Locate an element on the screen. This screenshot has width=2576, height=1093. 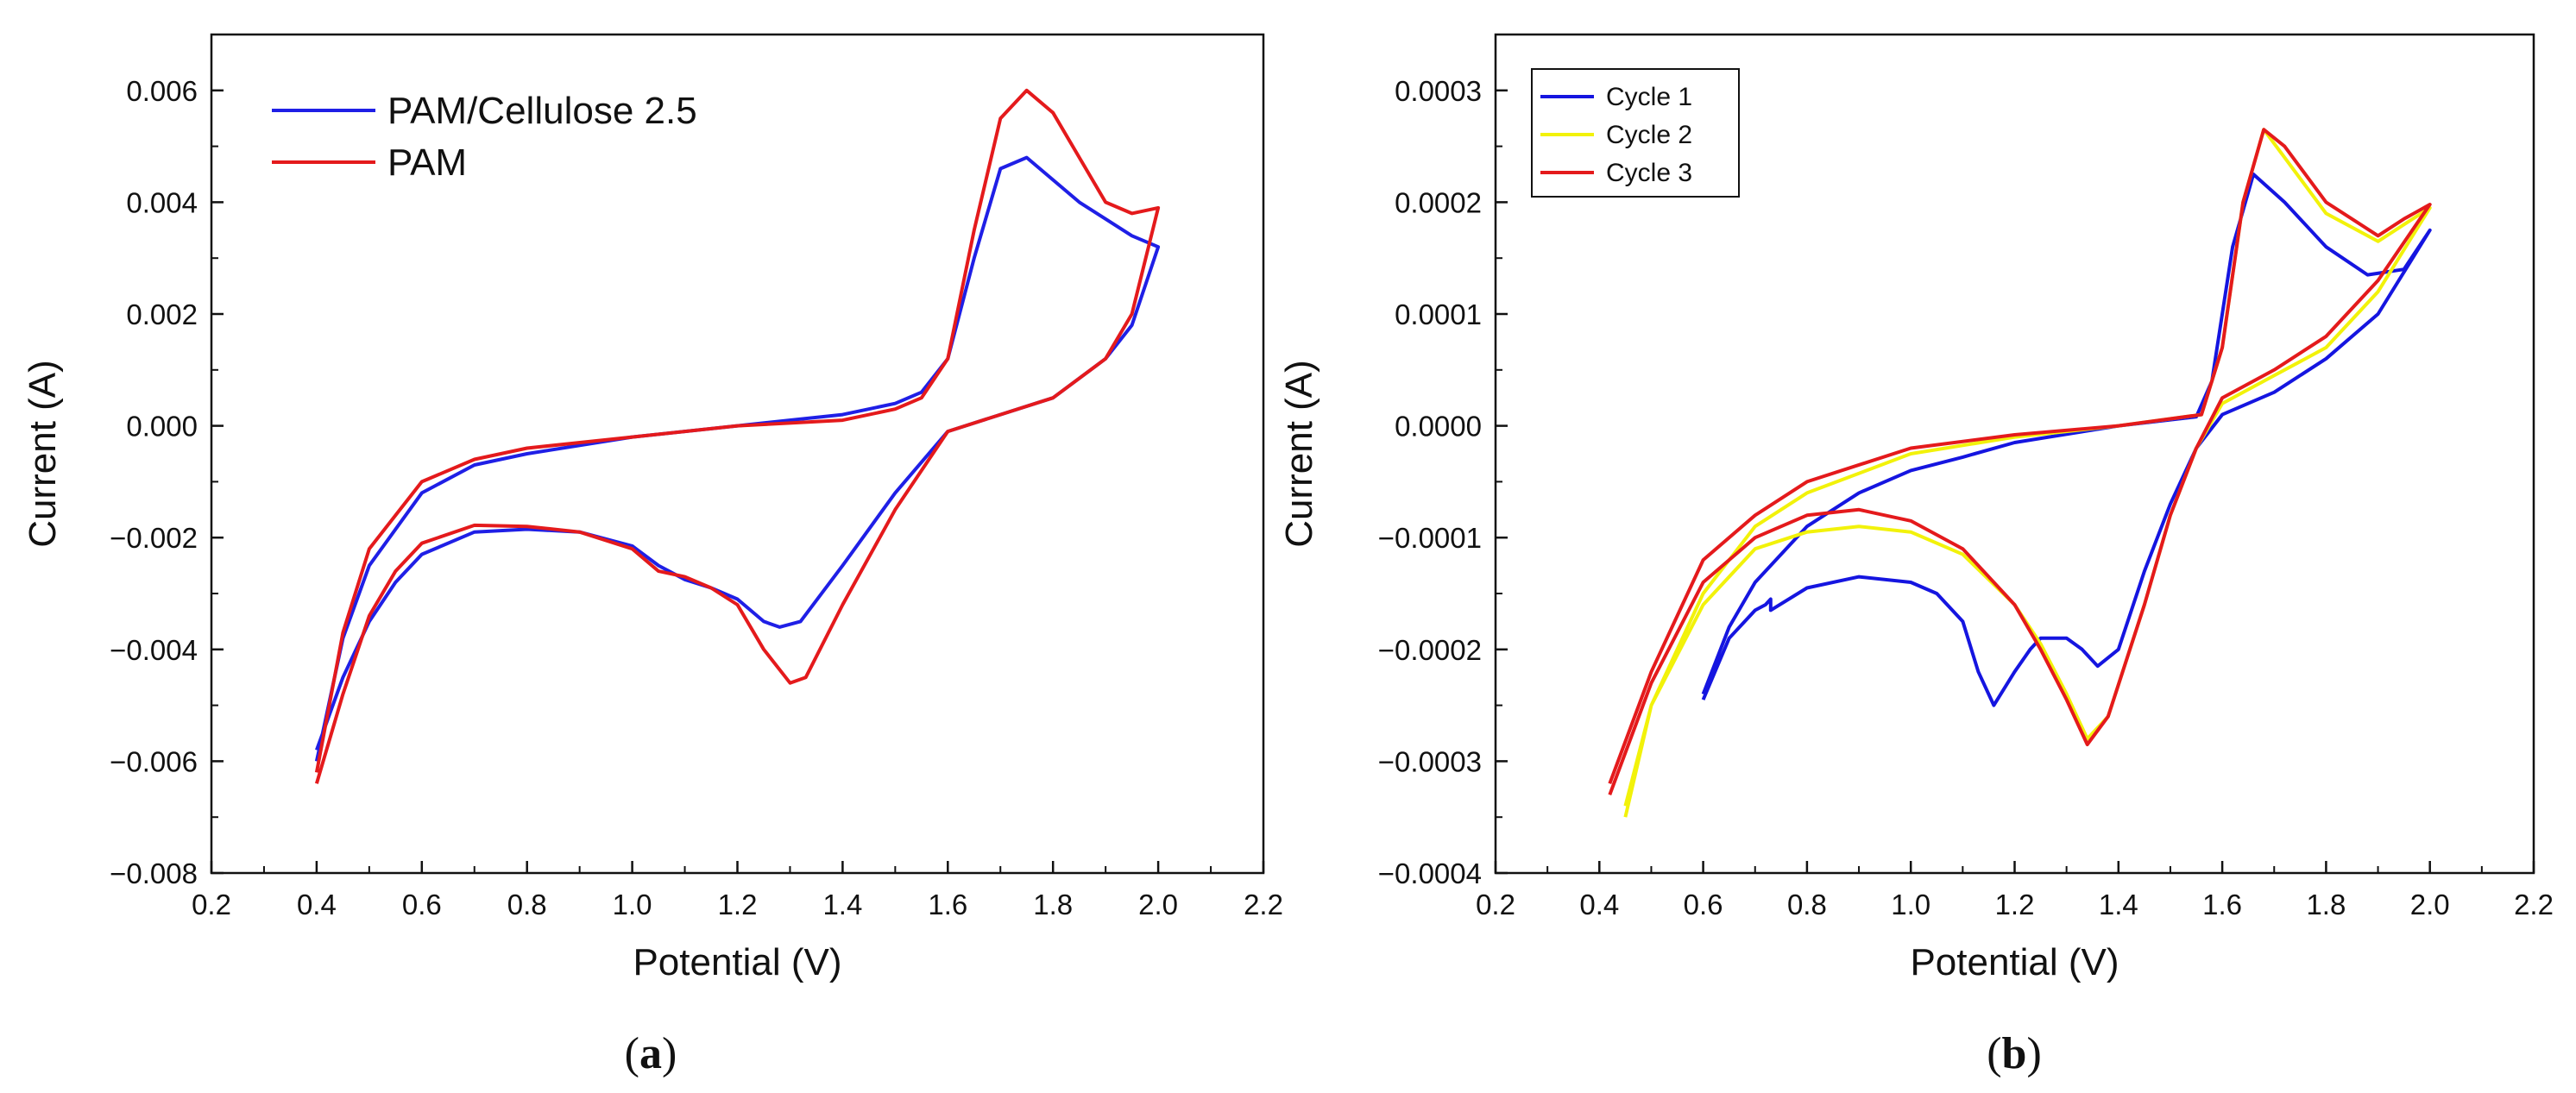
legend-label: PAM is located at coordinates (427, 162).